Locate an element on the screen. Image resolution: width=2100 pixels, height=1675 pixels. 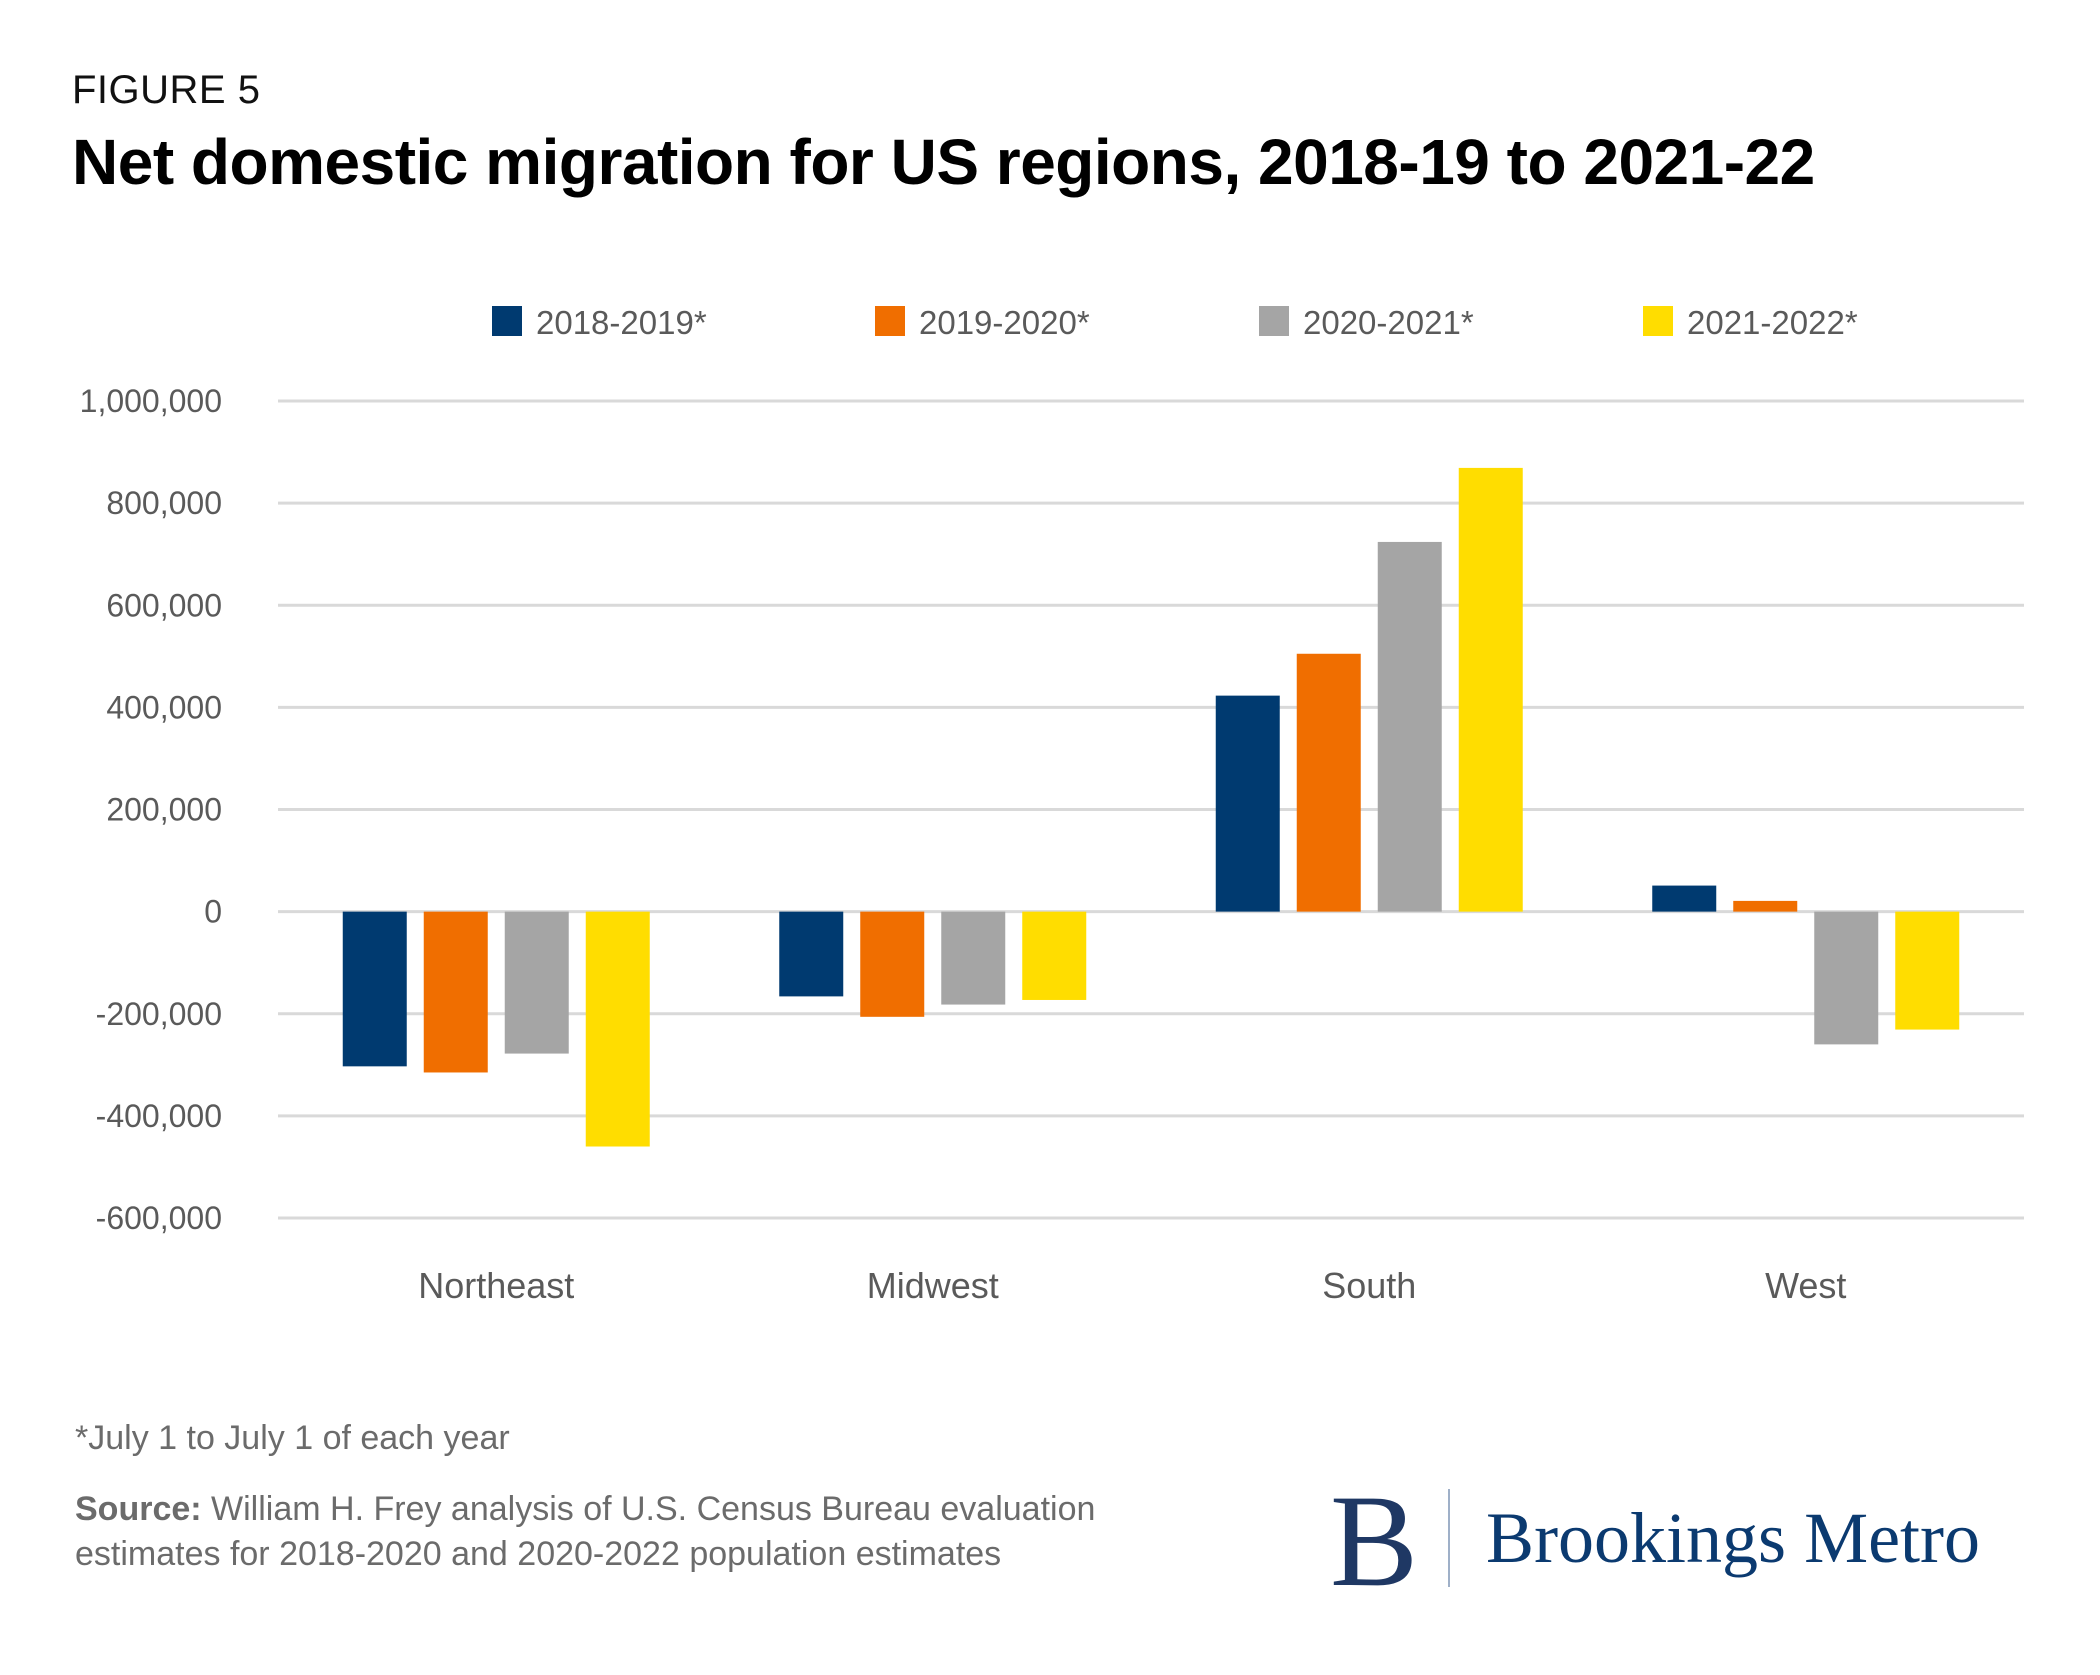
y-tick-label: 0 is located at coordinates (213, 912).